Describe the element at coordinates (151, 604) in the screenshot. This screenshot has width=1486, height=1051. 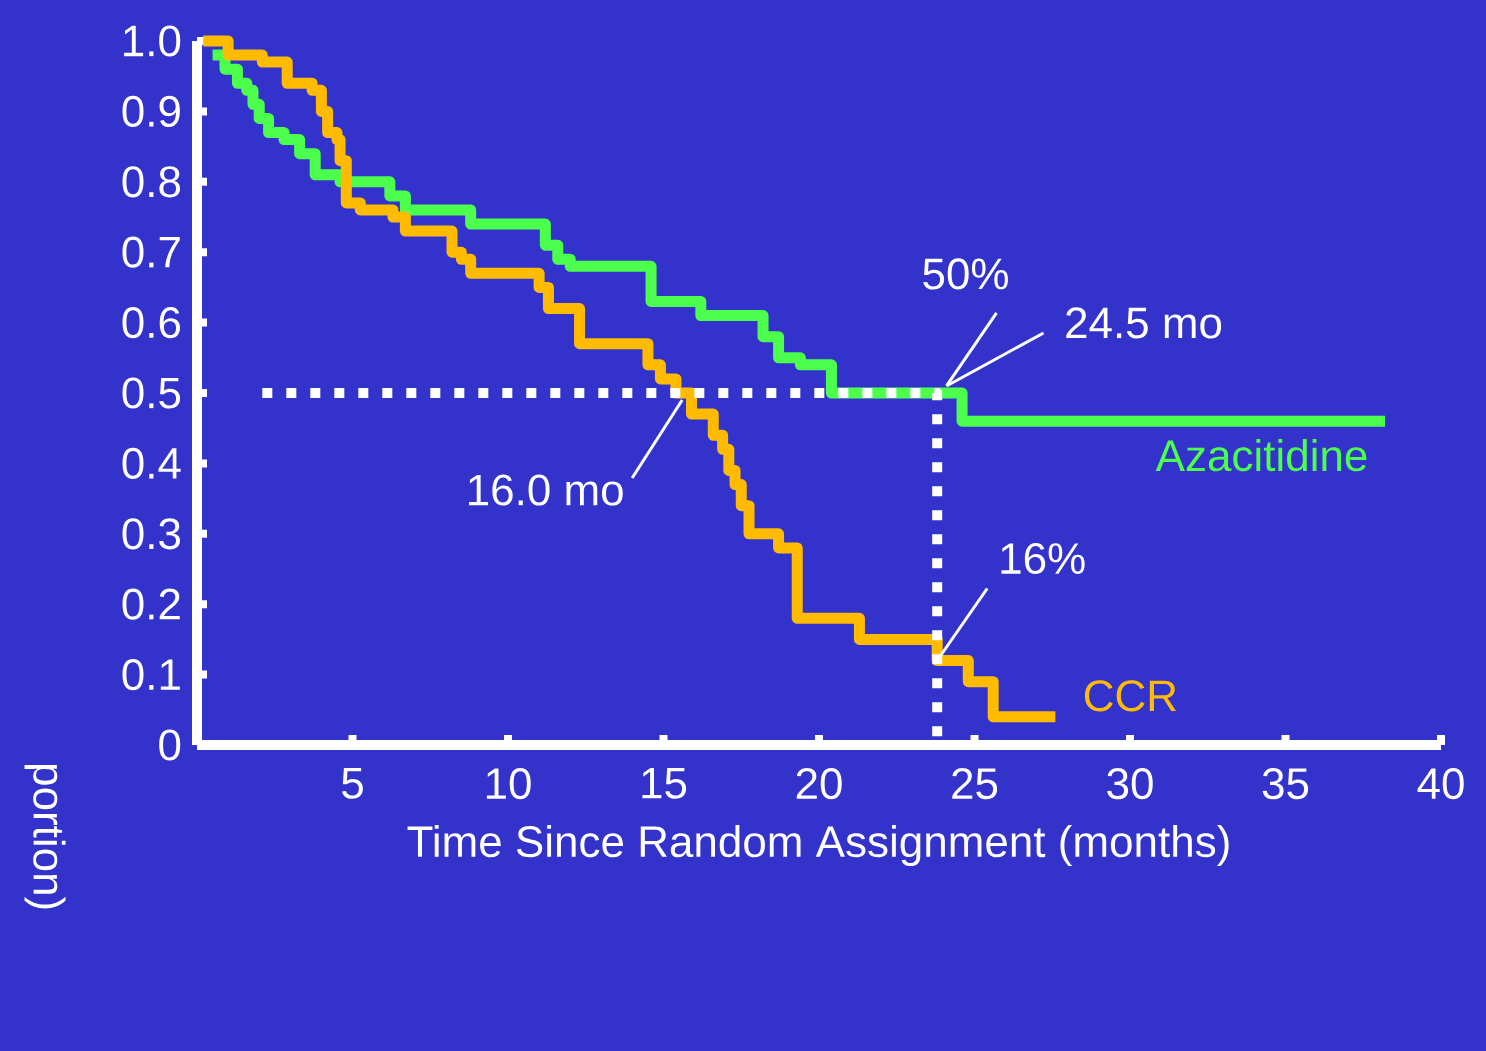
I see `y-tick-label: 0.2` at that location.